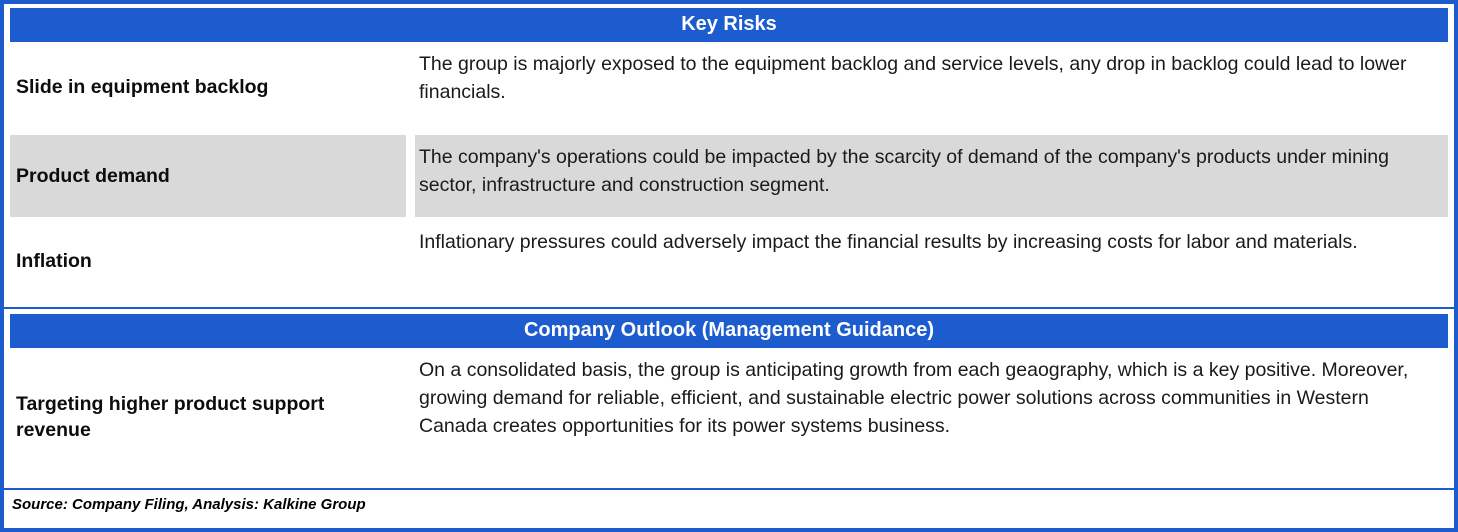  What do you see at coordinates (142, 87) in the screenshot?
I see `risk-label: Slide in equipment backlog` at bounding box center [142, 87].